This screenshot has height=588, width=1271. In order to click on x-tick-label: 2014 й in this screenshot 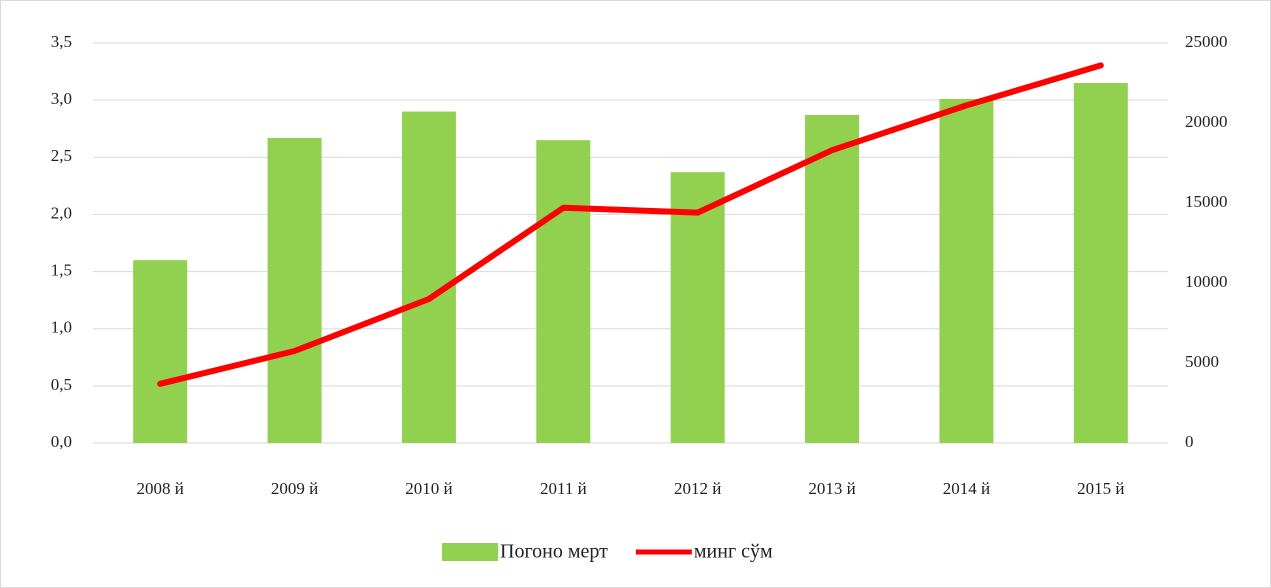, I will do `click(966, 488)`.